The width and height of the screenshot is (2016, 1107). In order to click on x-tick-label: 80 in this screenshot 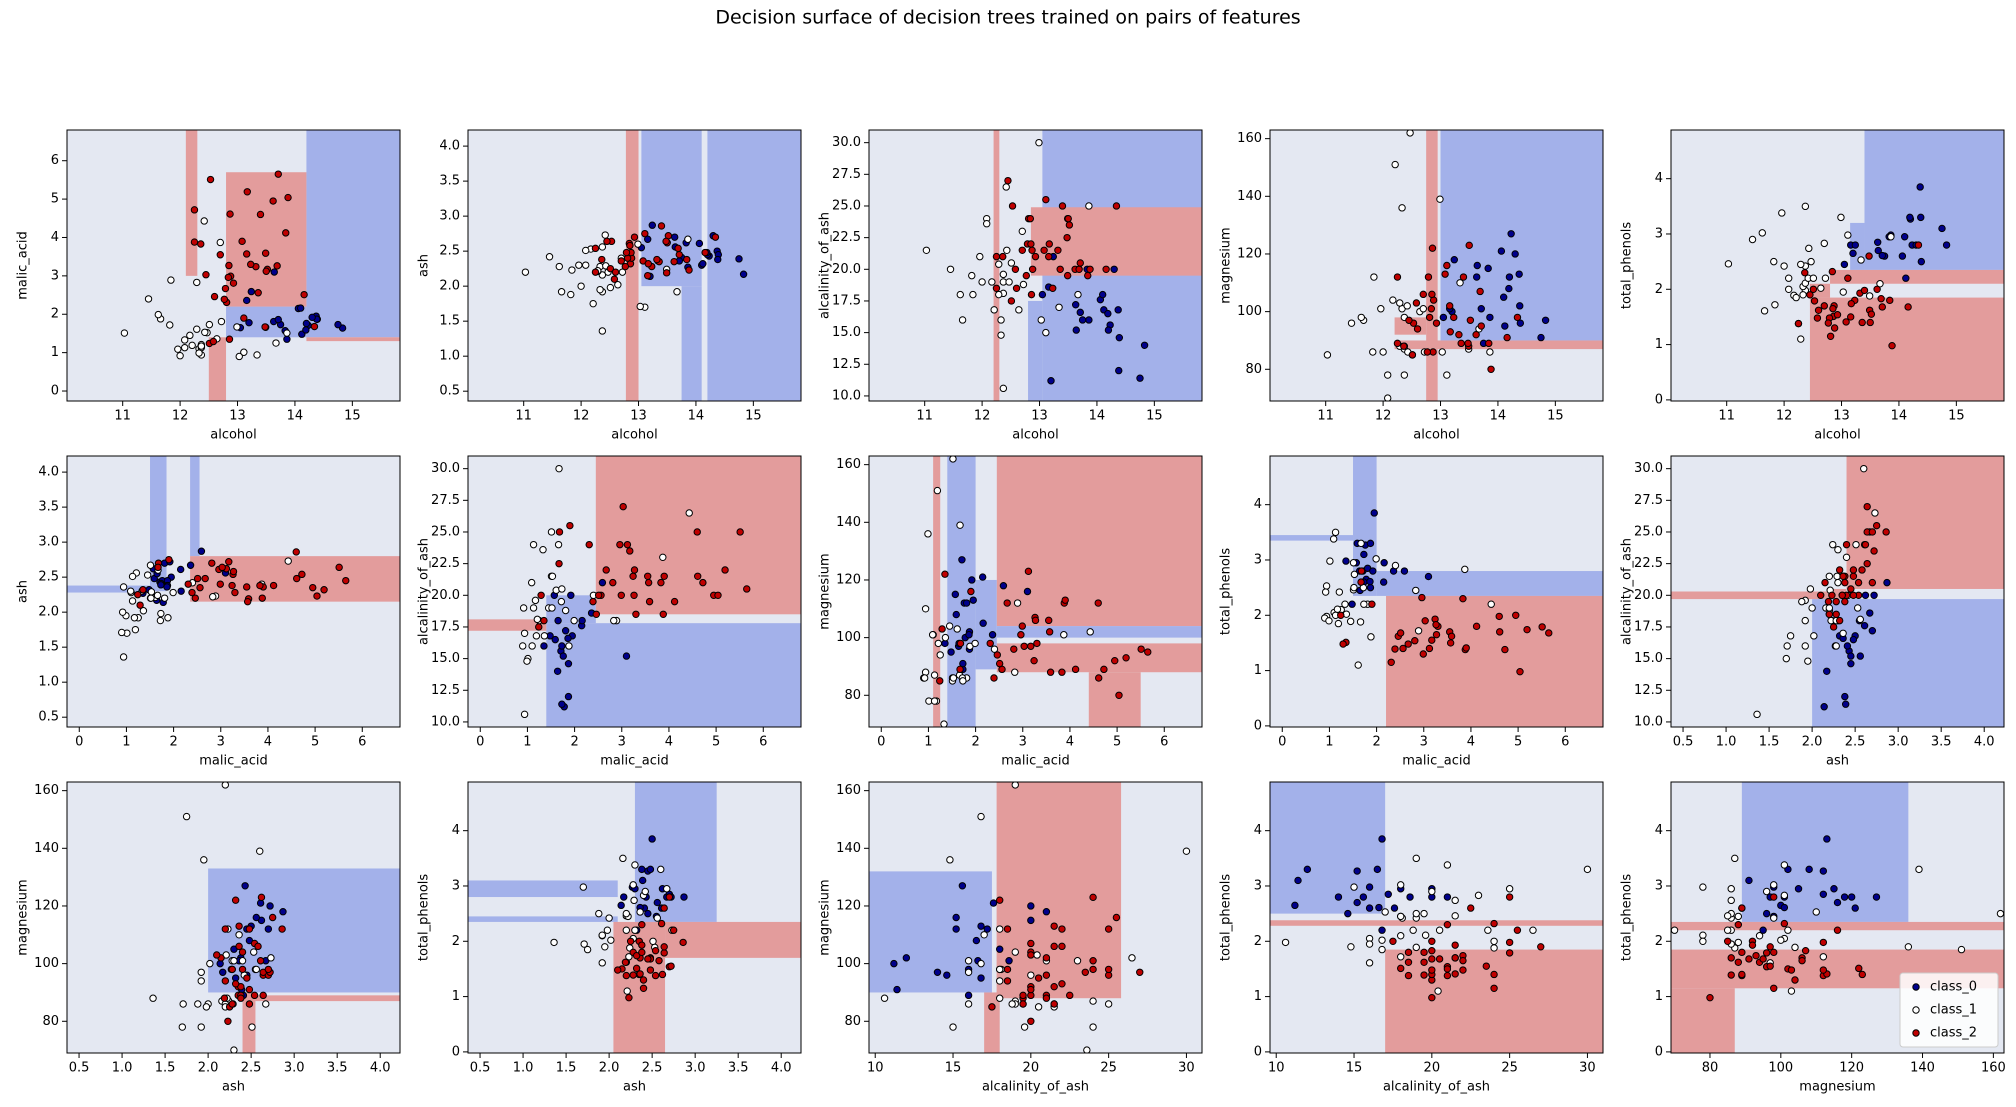, I will do `click(1710, 1068)`.